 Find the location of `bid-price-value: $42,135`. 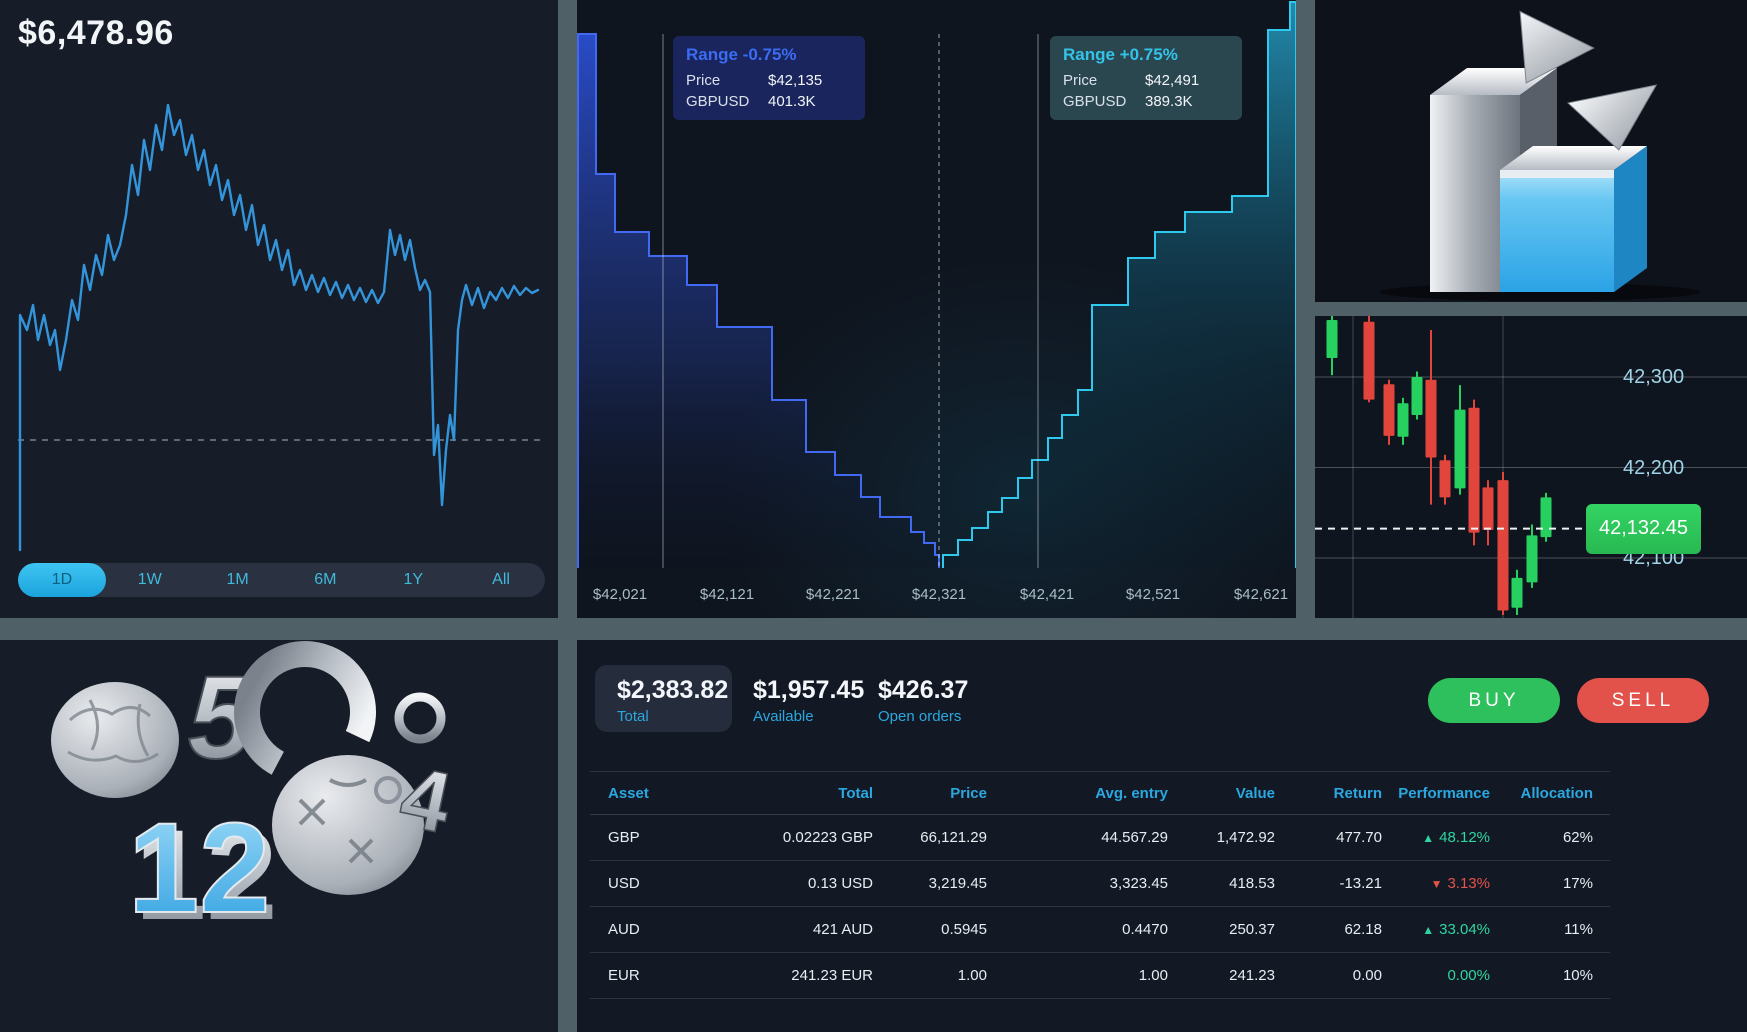

bid-price-value: $42,135 is located at coordinates (795, 80).